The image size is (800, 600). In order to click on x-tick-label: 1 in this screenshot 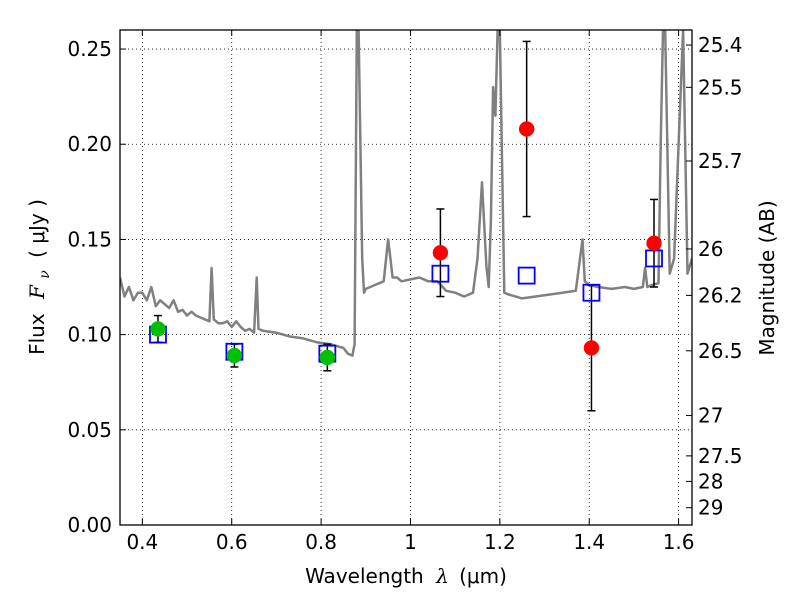, I will do `click(410, 542)`.